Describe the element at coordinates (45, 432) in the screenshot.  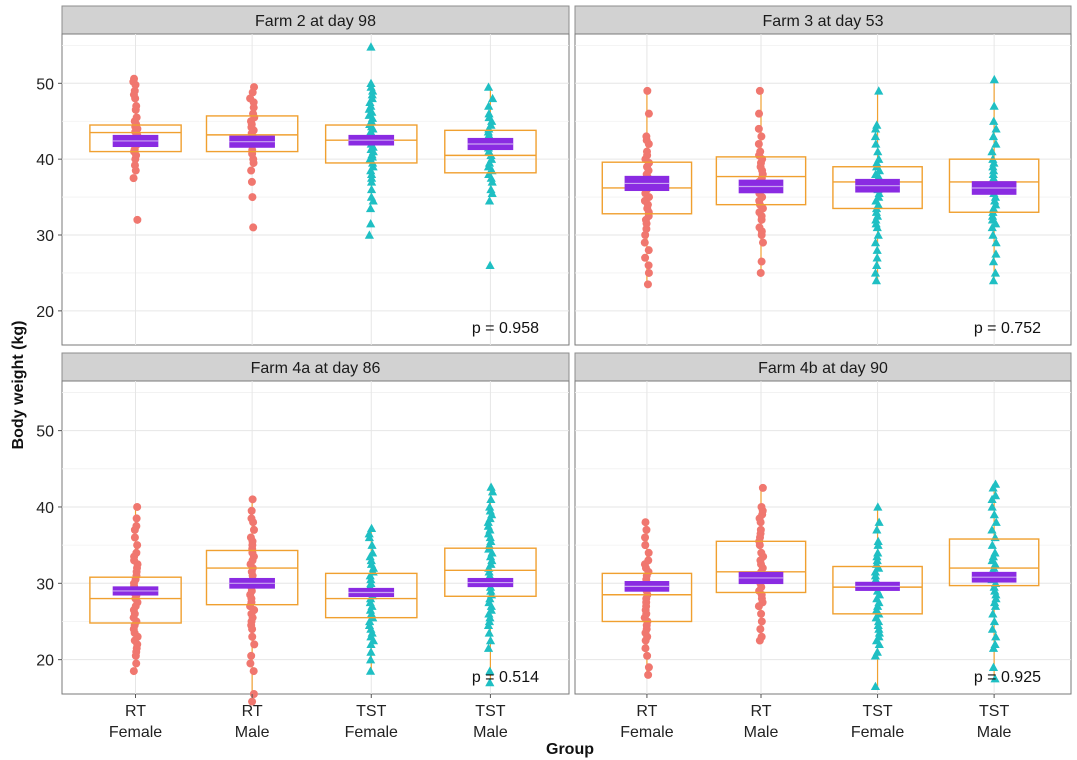
I see `y-tick-label: 50` at that location.